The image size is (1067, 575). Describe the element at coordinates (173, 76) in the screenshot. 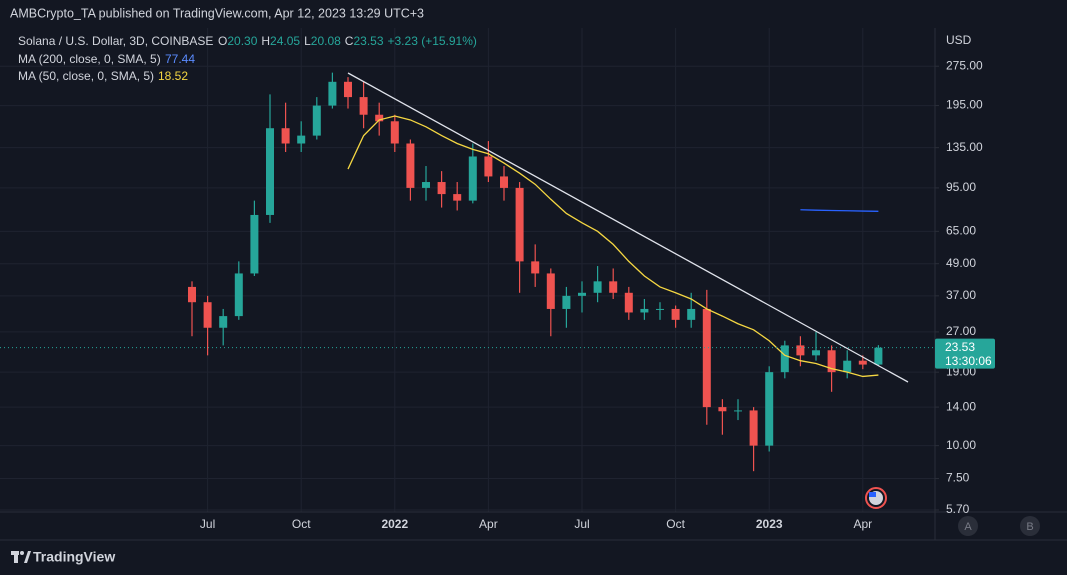

I see `ma-value: 18.52` at that location.